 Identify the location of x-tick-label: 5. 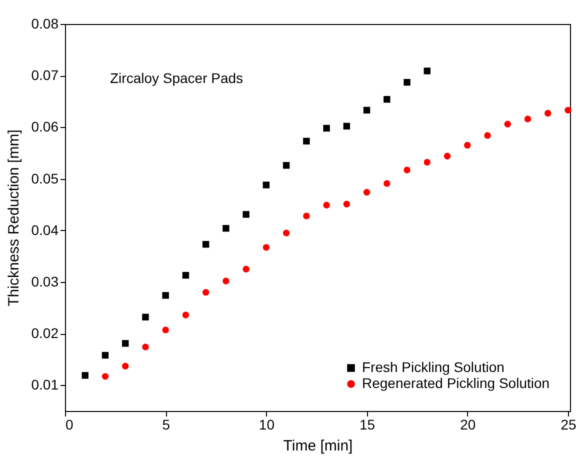
(166, 424).